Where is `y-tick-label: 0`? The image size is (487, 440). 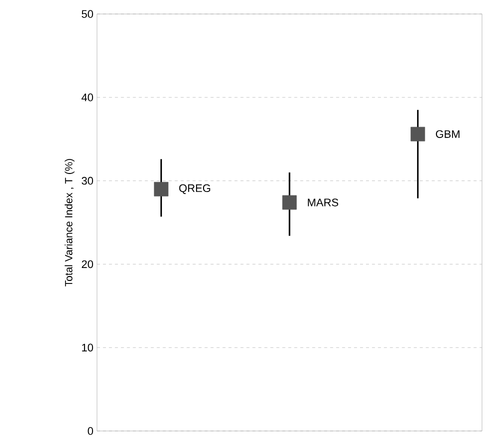
y-tick-label: 0 is located at coordinates (91, 431).